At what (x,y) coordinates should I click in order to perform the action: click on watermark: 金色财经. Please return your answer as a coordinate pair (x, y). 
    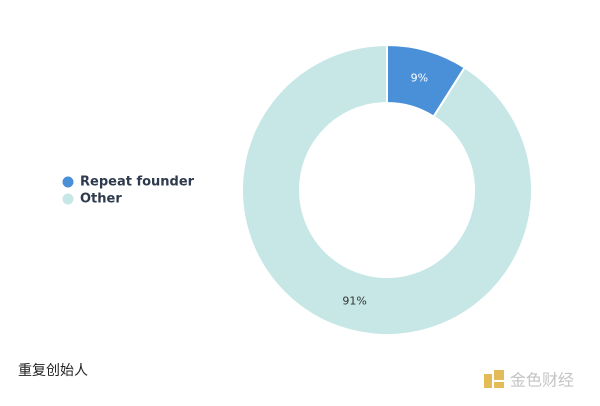
    Looking at the image, I should click on (529, 380).